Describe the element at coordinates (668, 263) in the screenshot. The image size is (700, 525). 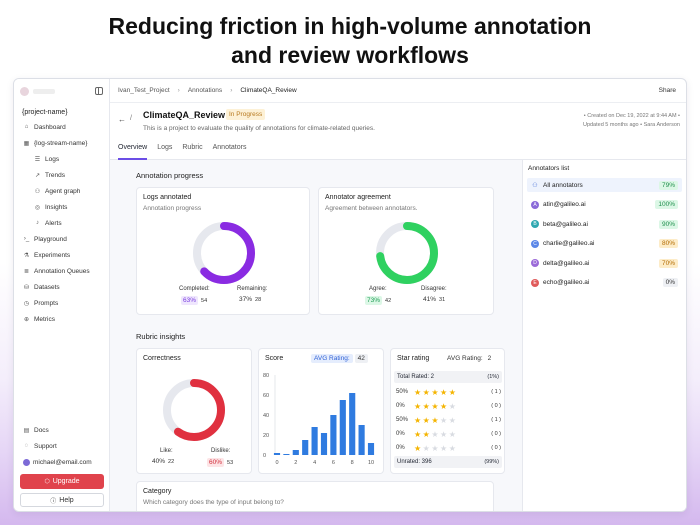
I see `annotator-pct: 70%` at that location.